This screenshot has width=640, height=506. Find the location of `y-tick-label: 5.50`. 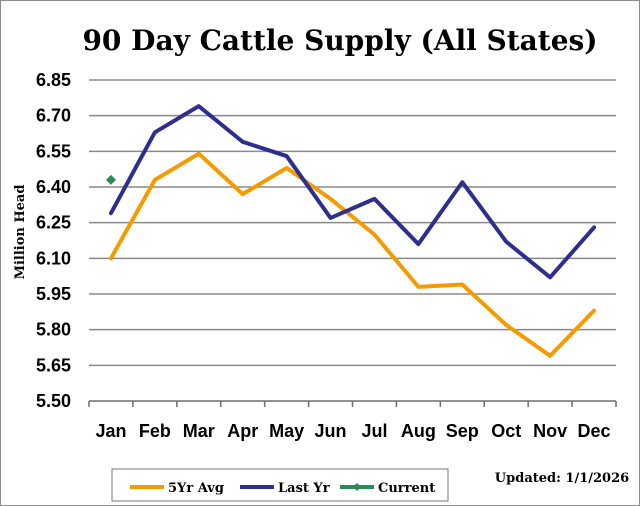

y-tick-label: 5.50 is located at coordinates (53, 401).